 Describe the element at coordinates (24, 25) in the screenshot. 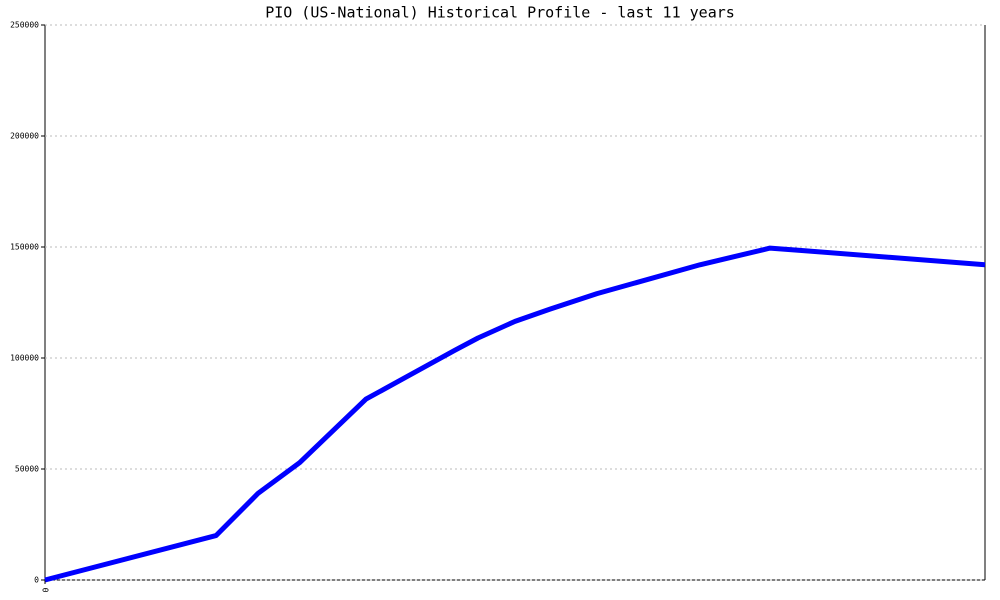

I see `y-tick-label: 250000` at that location.